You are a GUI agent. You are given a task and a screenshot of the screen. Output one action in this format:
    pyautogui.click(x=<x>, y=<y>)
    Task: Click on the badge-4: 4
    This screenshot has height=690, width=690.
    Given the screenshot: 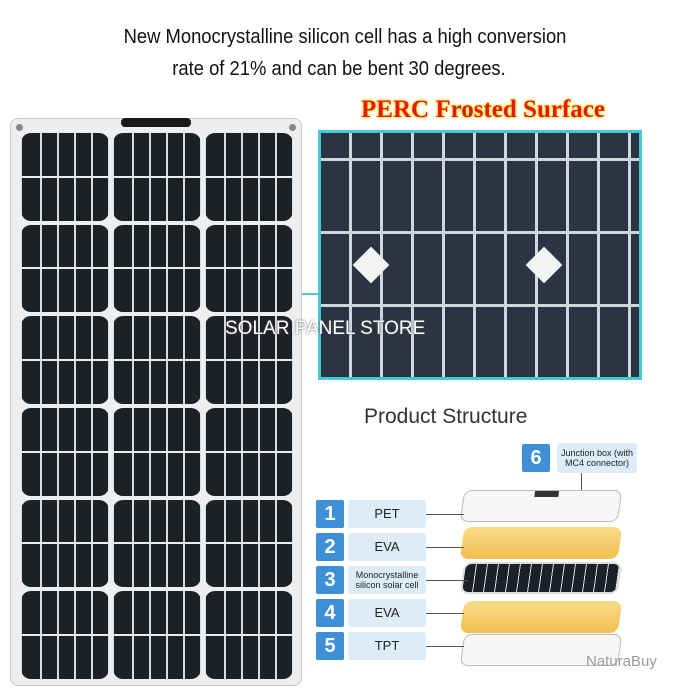 What is the action you would take?
    pyautogui.click(x=330, y=613)
    